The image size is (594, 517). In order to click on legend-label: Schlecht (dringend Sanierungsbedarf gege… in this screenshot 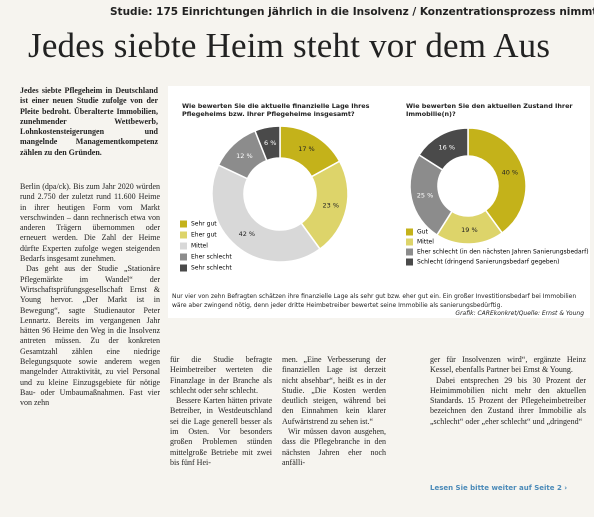, I will do `click(488, 262)`.